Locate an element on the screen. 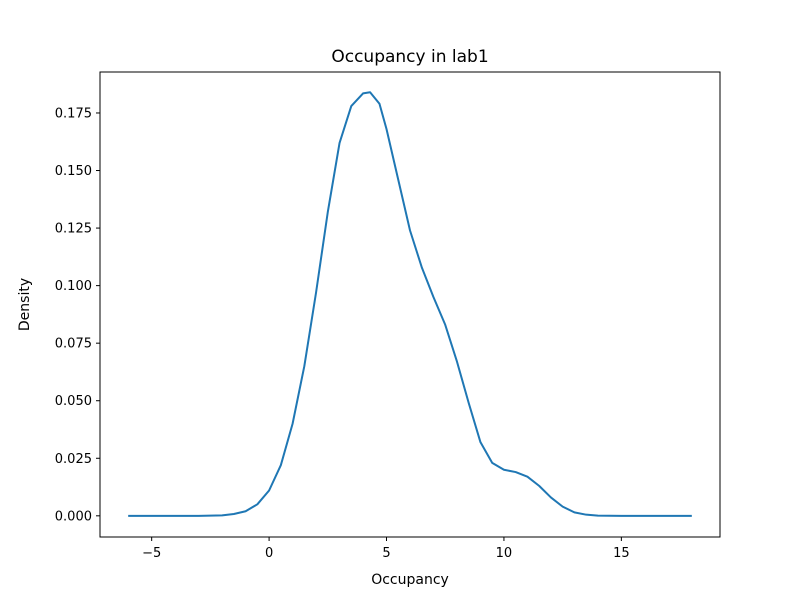 The image size is (800, 600). y-tick-label: 0.050 is located at coordinates (73, 401).